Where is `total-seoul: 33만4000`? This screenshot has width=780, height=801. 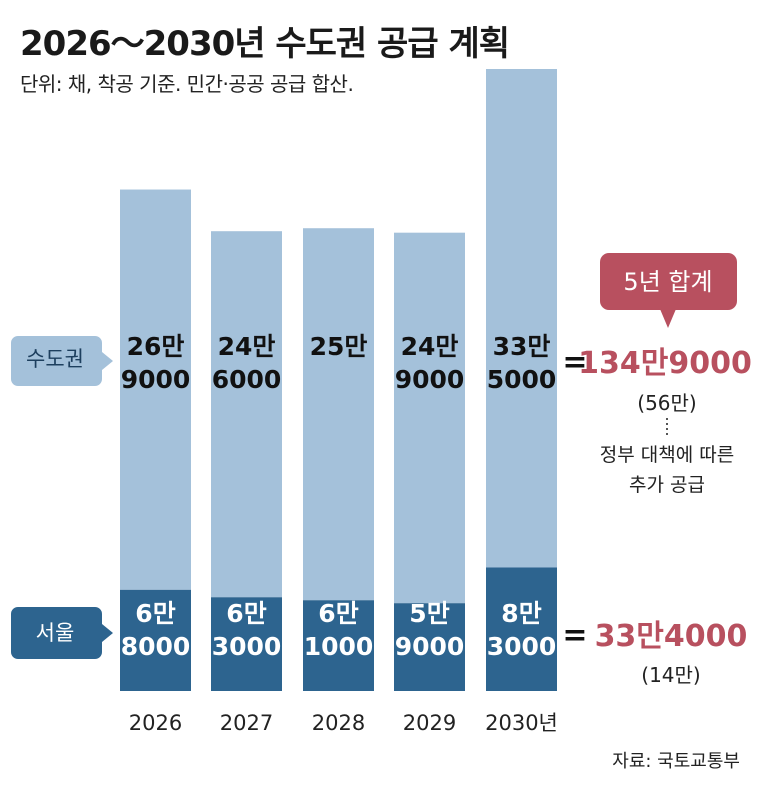 total-seoul: 33만4000 is located at coordinates (671, 636).